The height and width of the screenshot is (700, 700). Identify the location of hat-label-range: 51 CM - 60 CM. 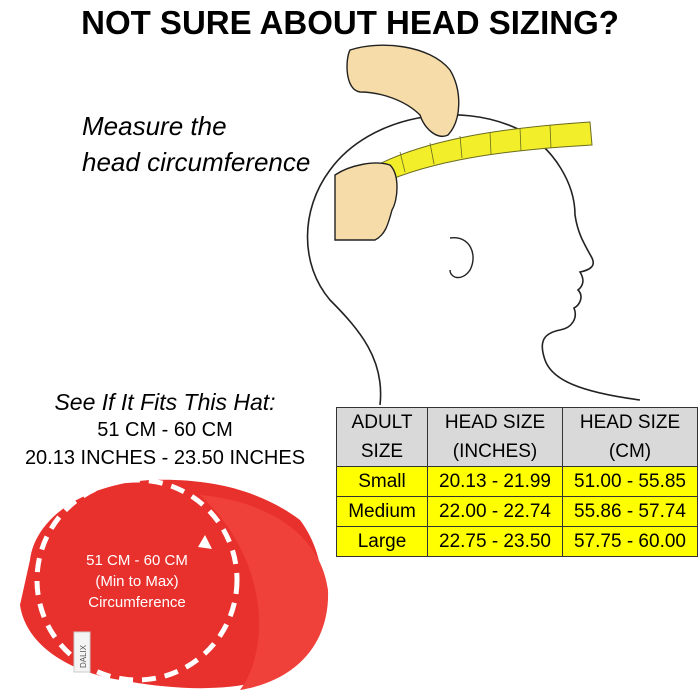
(137, 560).